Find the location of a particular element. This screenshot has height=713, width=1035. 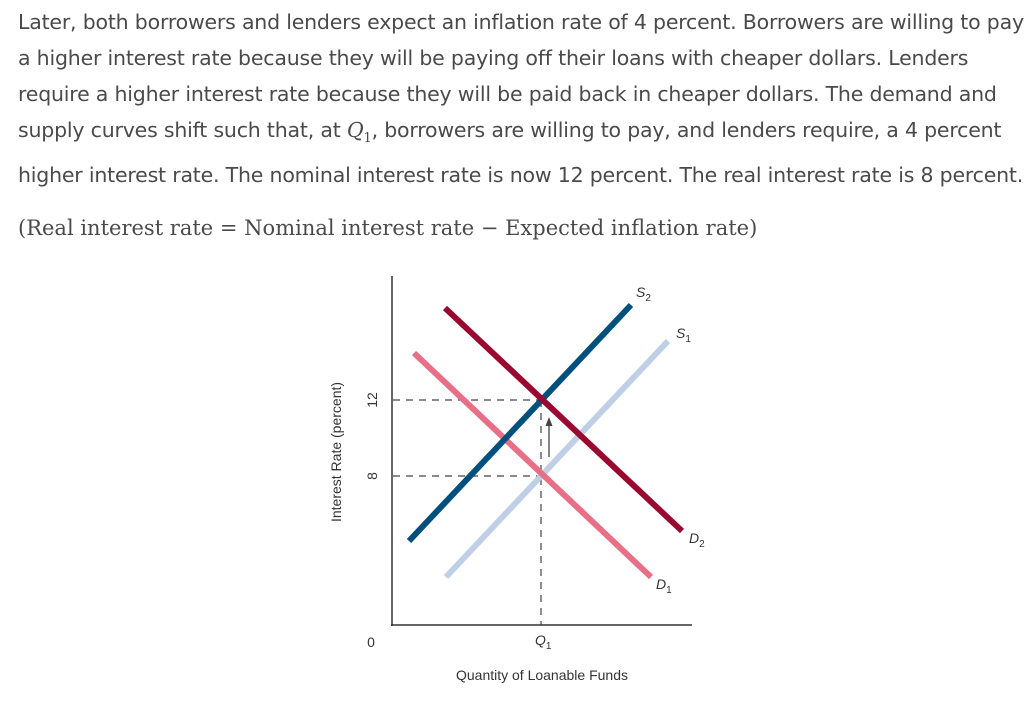

x-axis-title: Quantity of Loanable Funds is located at coordinates (542, 675).